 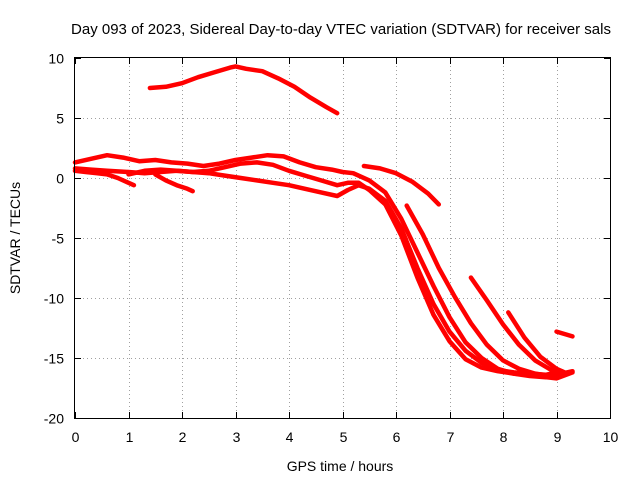 I want to click on x-tick-label: 2, so click(x=183, y=437).